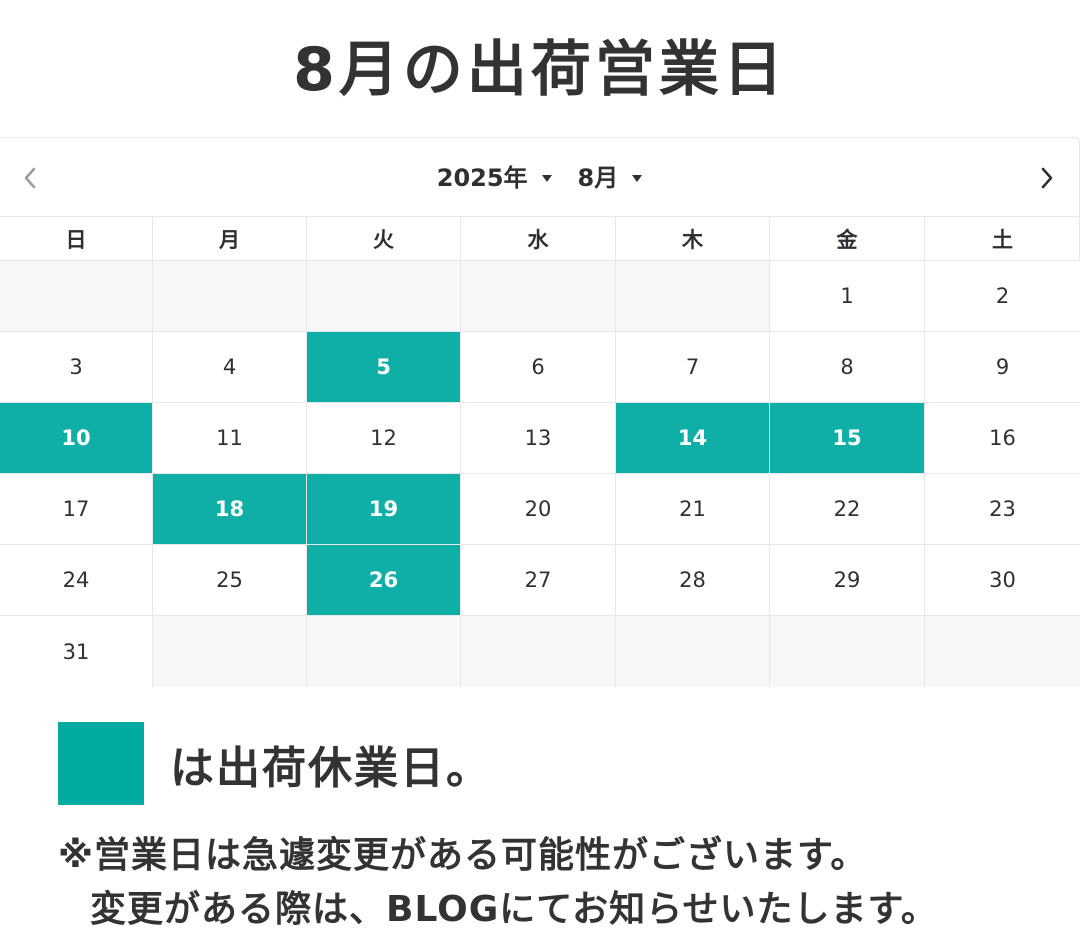  I want to click on calendar-day: 27, so click(538, 580).